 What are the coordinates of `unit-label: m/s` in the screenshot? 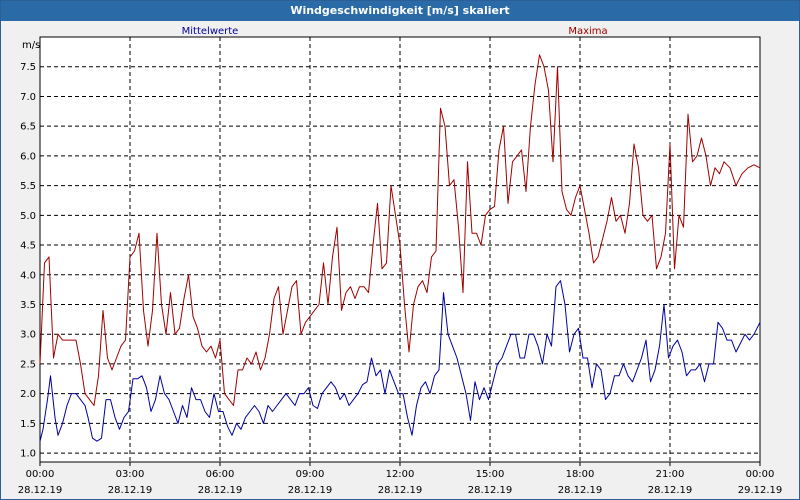 It's located at (31, 45).